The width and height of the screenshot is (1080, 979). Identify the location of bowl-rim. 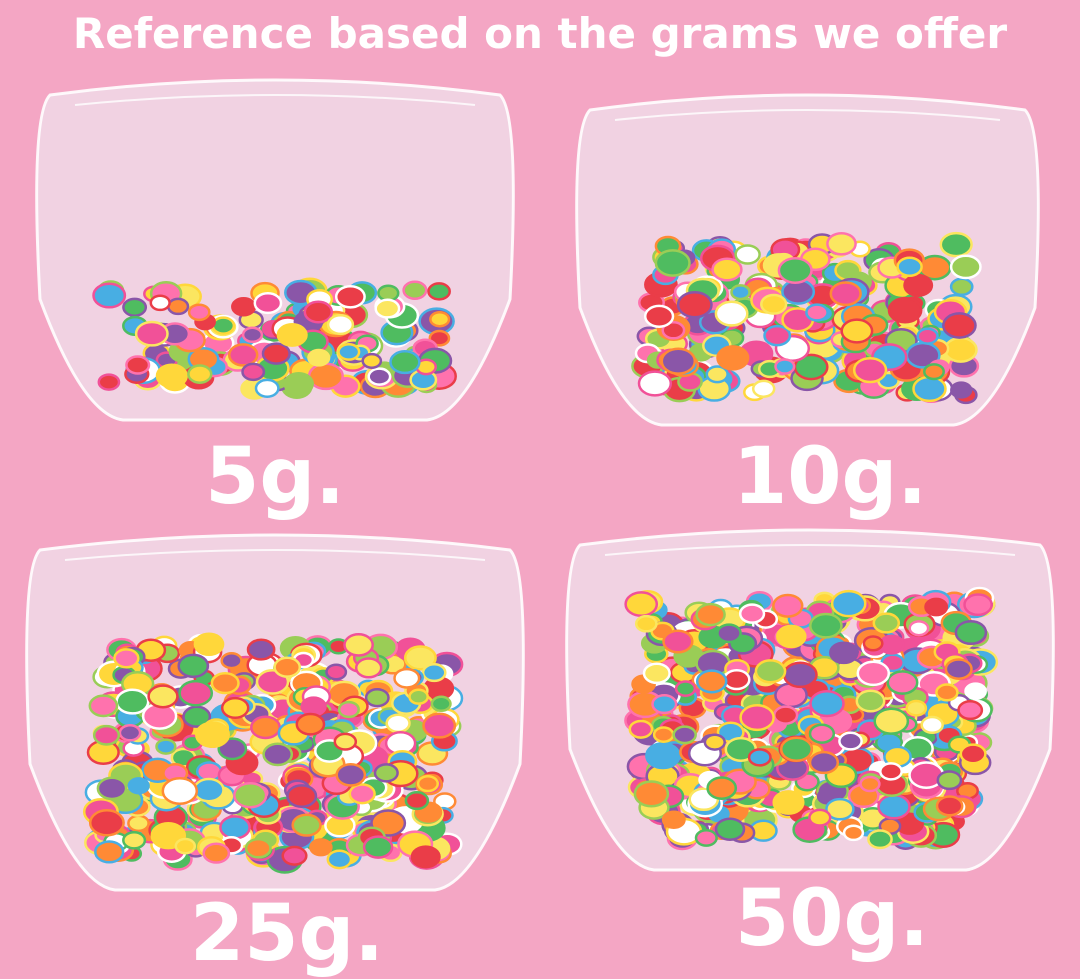
(275, 555).